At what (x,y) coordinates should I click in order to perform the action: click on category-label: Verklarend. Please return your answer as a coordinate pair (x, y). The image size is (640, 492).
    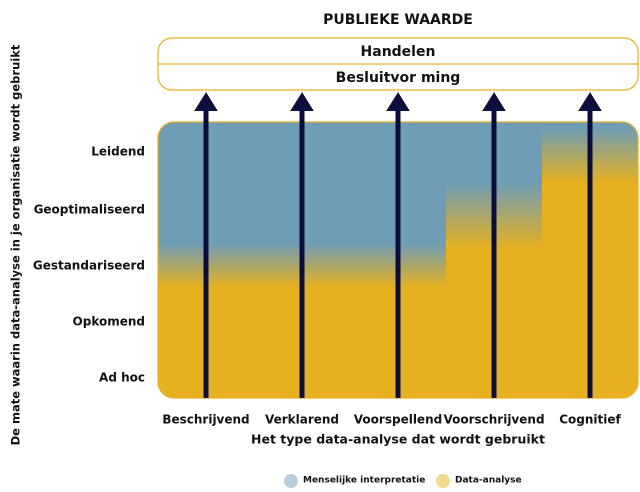
    Looking at the image, I should click on (302, 420).